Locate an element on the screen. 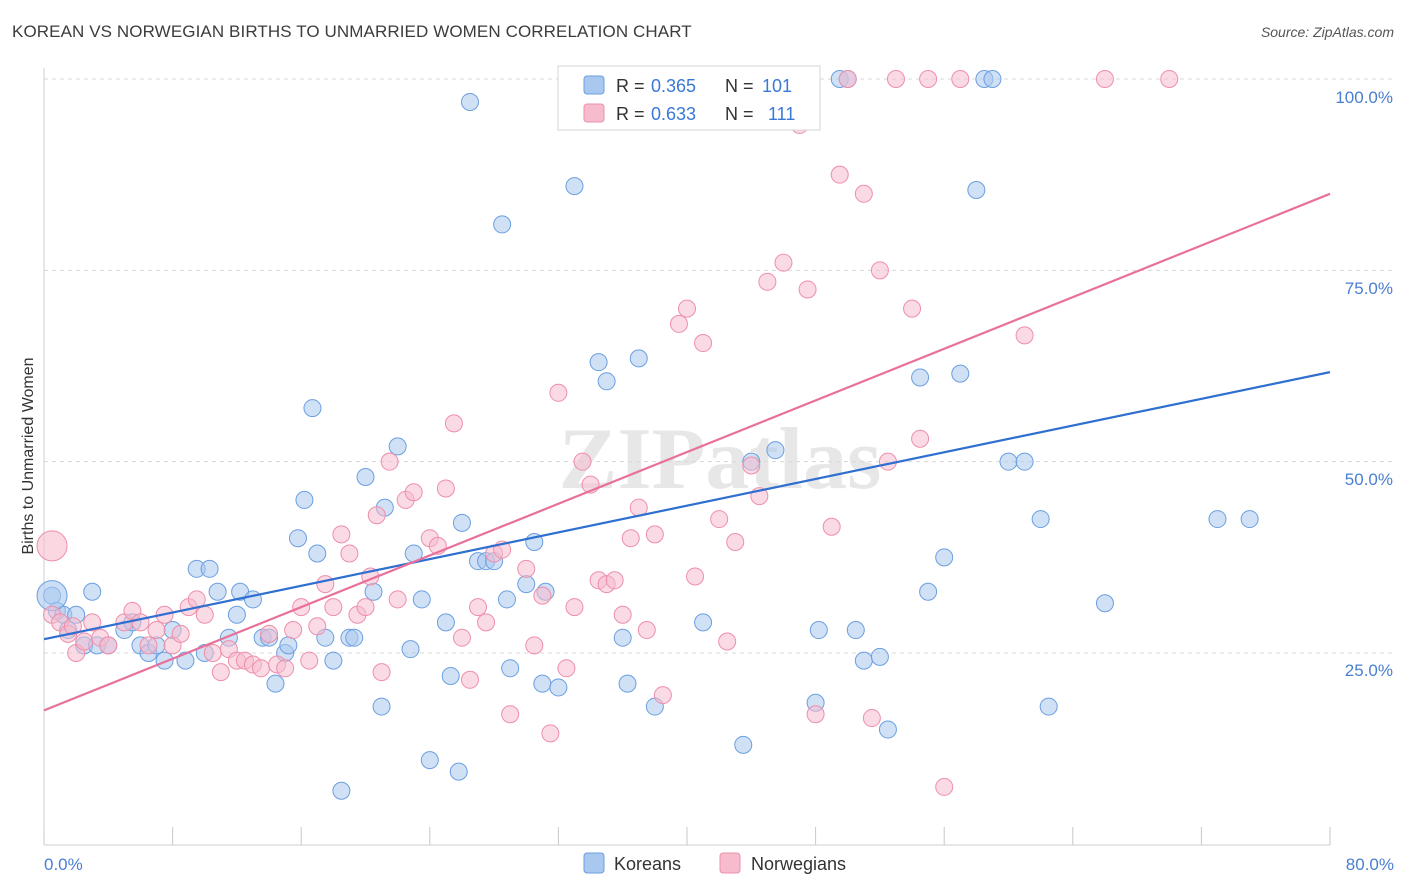  legend-n-label-koreans: N = is located at coordinates (739, 86).